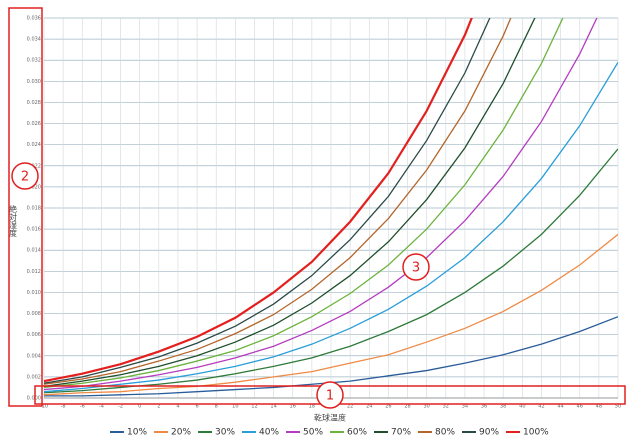 The height and width of the screenshot is (442, 630). What do you see at coordinates (407, 407) in the screenshot?
I see `x-tick-label: 28` at bounding box center [407, 407].